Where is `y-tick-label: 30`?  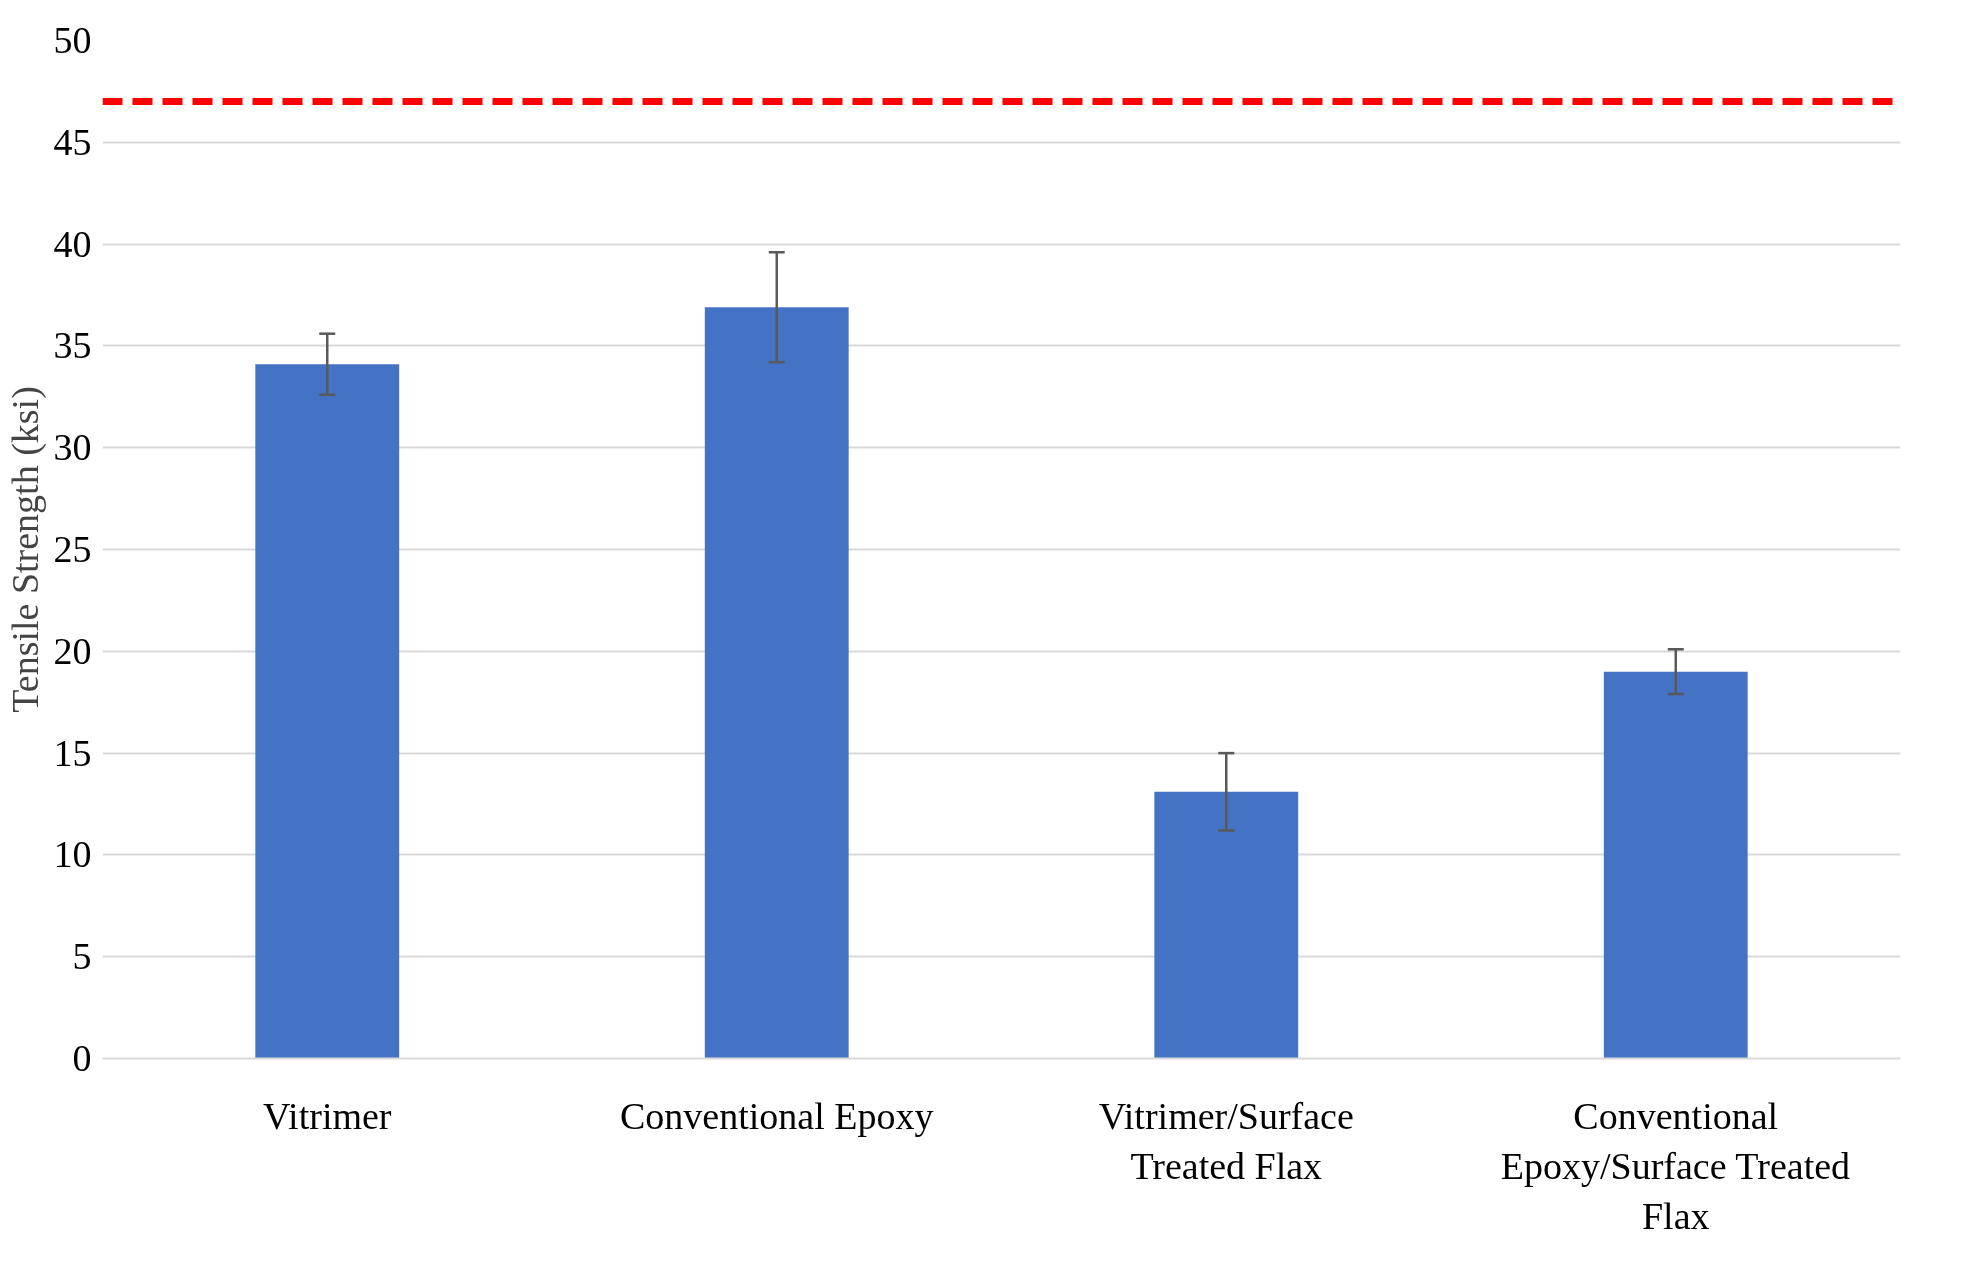
y-tick-label: 30 is located at coordinates (72, 447).